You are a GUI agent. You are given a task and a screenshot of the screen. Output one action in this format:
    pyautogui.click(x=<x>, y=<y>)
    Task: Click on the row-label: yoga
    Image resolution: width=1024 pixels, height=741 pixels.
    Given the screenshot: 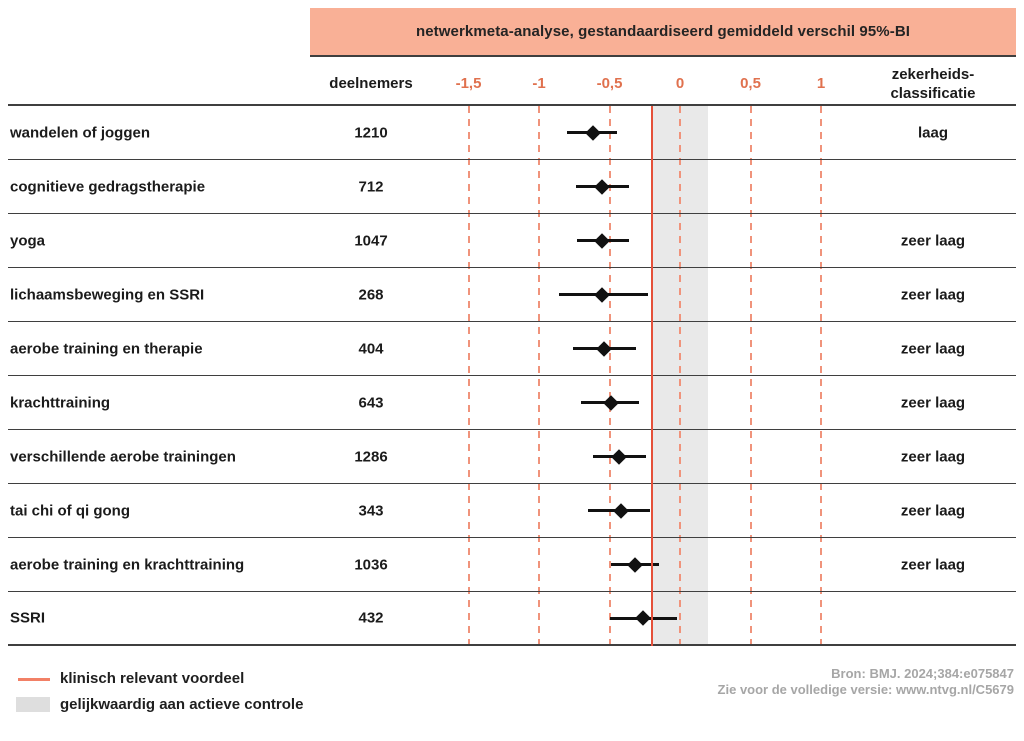 What is the action you would take?
    pyautogui.click(x=28, y=240)
    